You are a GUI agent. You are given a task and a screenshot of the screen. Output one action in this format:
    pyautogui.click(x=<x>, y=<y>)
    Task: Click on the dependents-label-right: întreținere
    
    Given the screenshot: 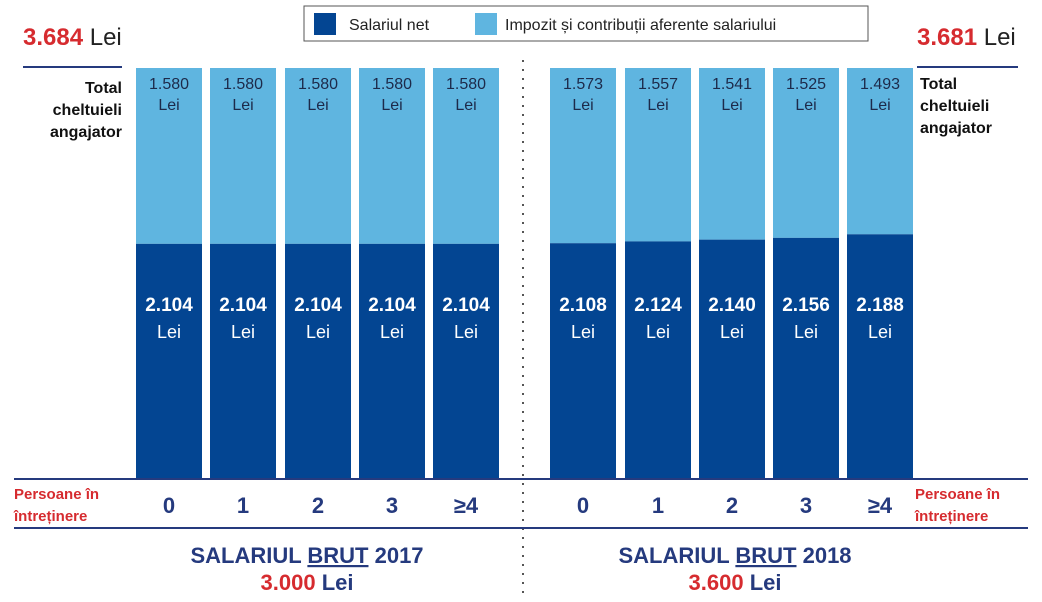 What is the action you would take?
    pyautogui.click(x=951, y=516)
    